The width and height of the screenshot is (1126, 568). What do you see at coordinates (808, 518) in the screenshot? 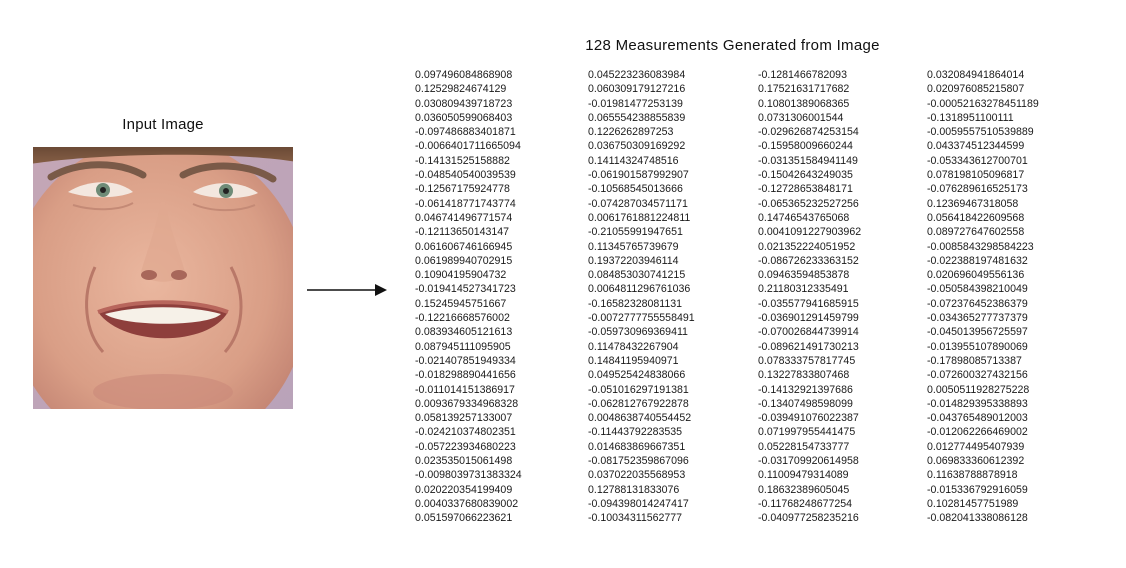
I see `measurement-value: -0.040977258235216` at bounding box center [808, 518].